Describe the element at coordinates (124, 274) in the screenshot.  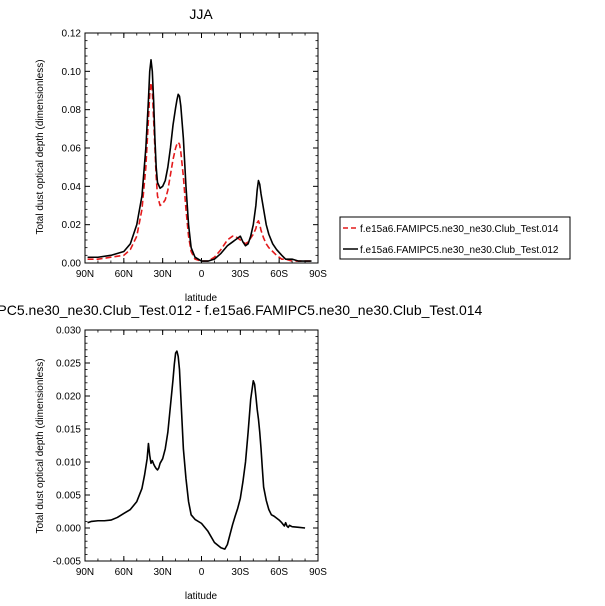
I see `top-x-tick-label: 60N` at that location.